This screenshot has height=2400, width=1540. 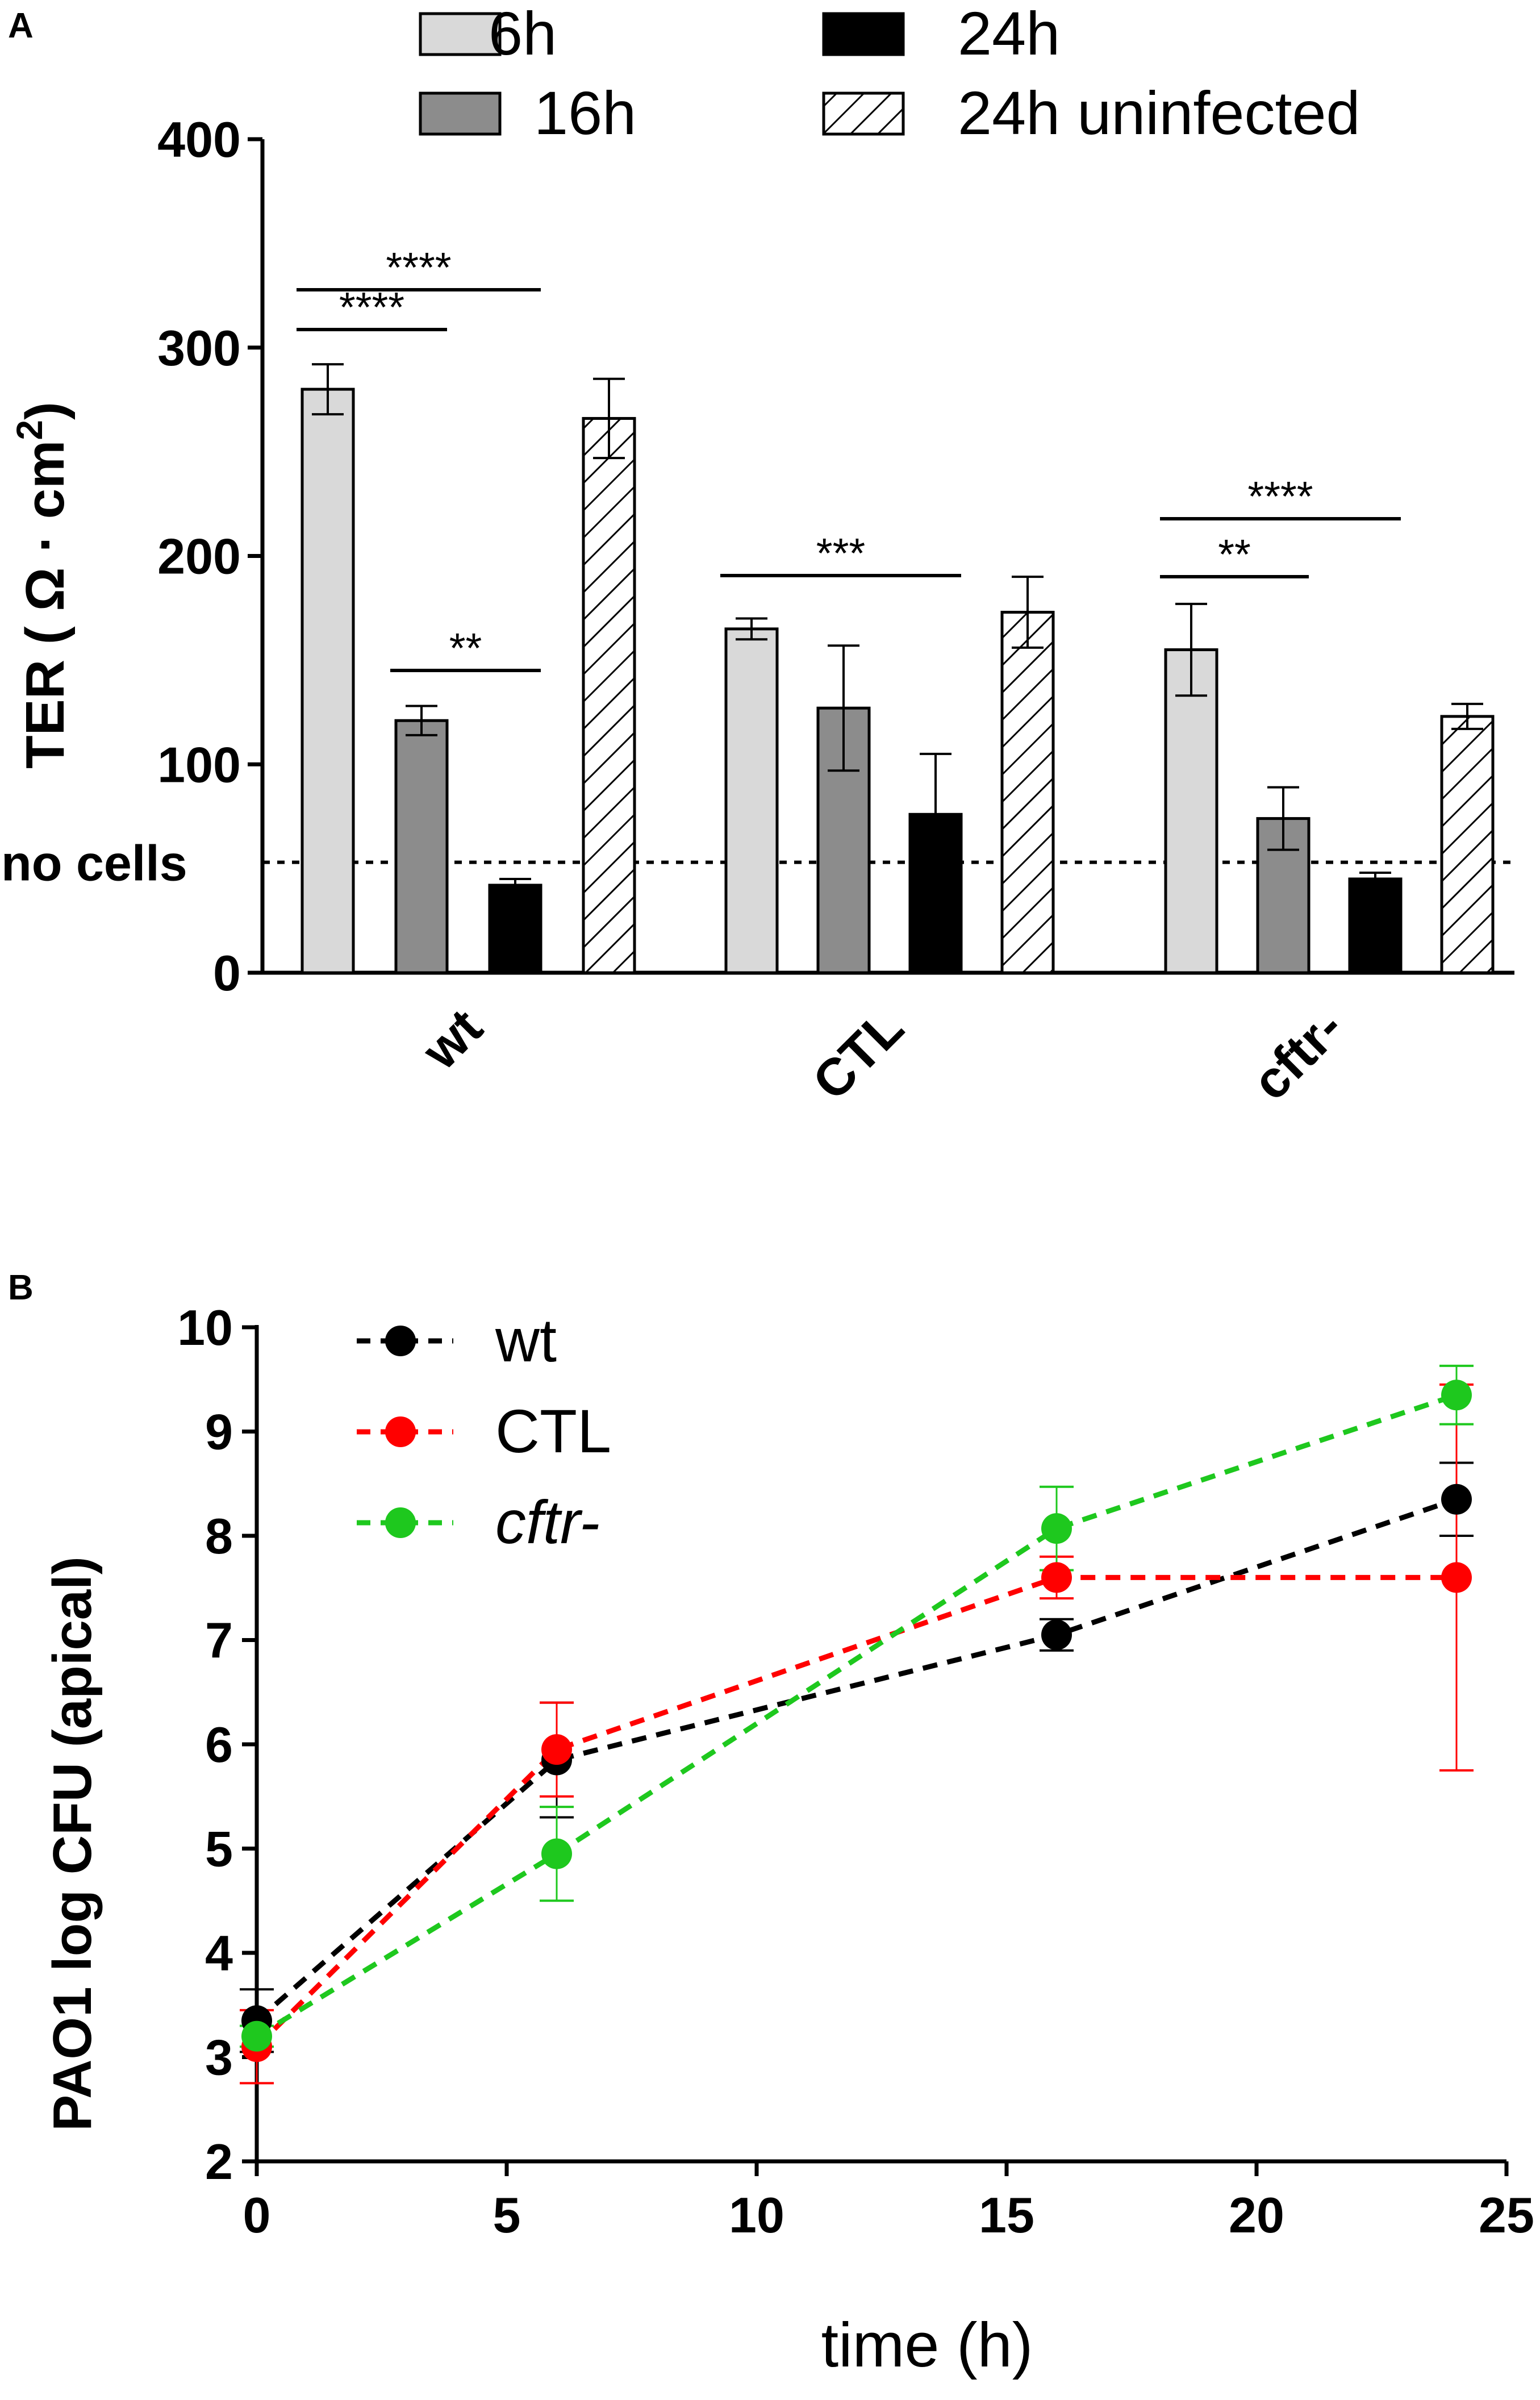 What do you see at coordinates (30, 430) in the screenshot?
I see `y-axis-title-a-sup: 2` at bounding box center [30, 430].